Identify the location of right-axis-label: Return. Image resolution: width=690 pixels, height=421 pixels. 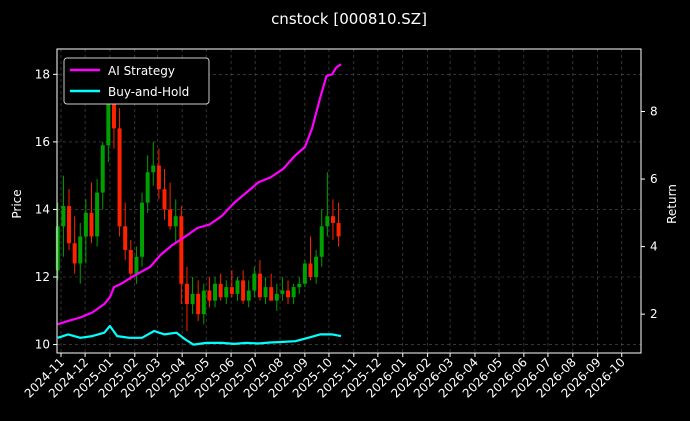
(672, 204).